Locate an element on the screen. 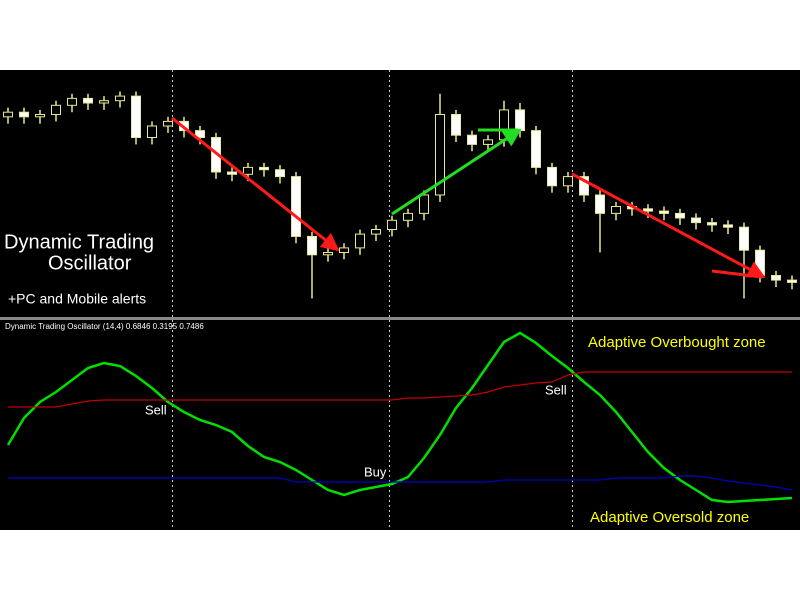  annotation: Oscillator is located at coordinates (90, 263).